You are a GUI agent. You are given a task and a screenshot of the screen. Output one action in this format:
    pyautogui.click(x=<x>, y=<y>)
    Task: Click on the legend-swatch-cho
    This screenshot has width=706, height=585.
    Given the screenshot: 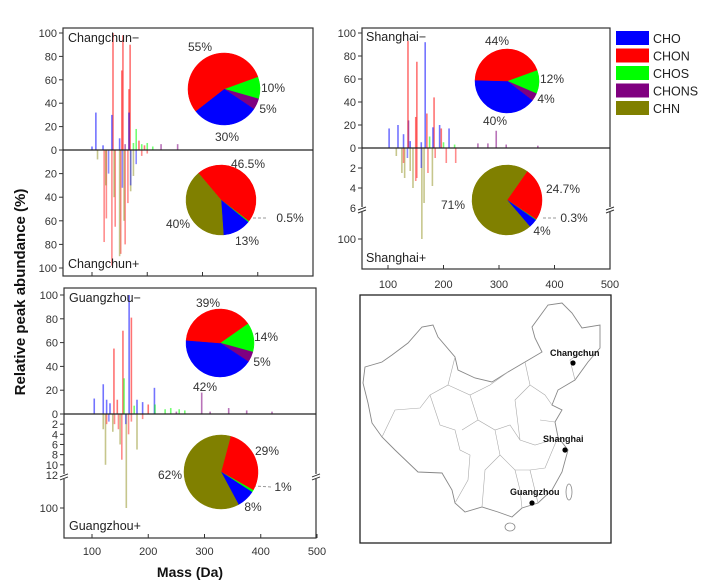 What is the action you would take?
    pyautogui.click(x=632, y=38)
    